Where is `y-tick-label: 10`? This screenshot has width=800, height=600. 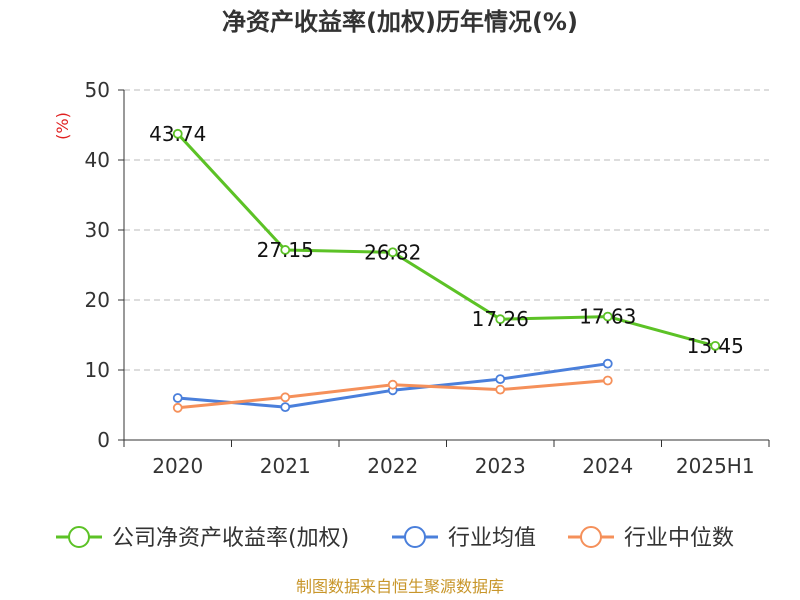 y-tick-label: 10 is located at coordinates (97, 370).